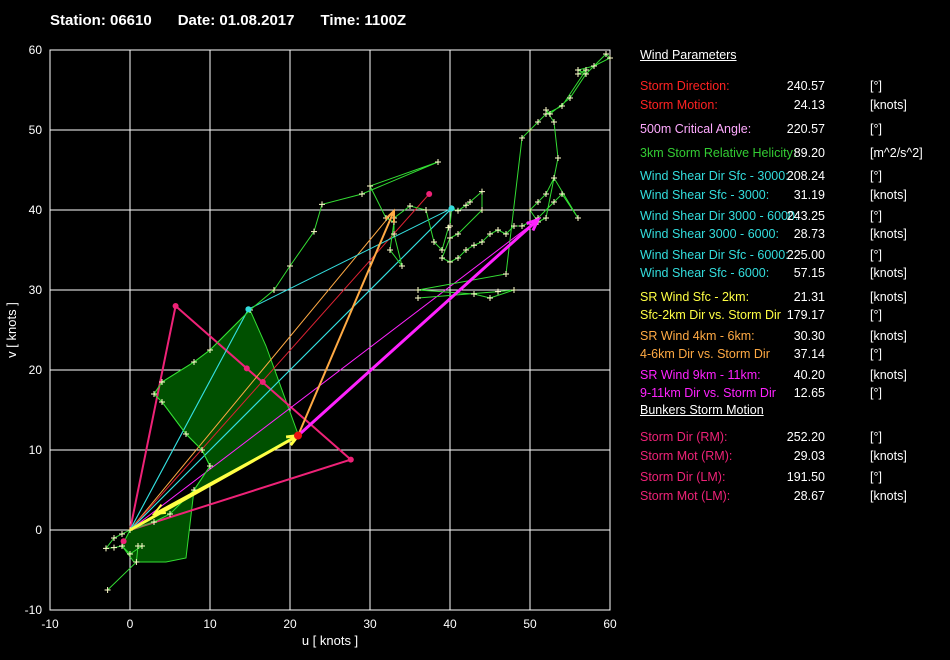 Image resolution: width=950 pixels, height=660 pixels. Describe the element at coordinates (805, 216) in the screenshot. I see `wind-param-value: 243.25` at that location.